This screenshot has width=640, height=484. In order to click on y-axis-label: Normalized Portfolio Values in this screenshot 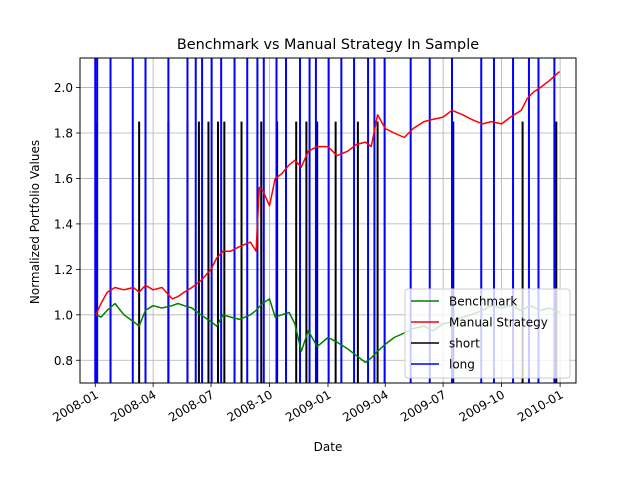, I will do `click(35, 222)`.